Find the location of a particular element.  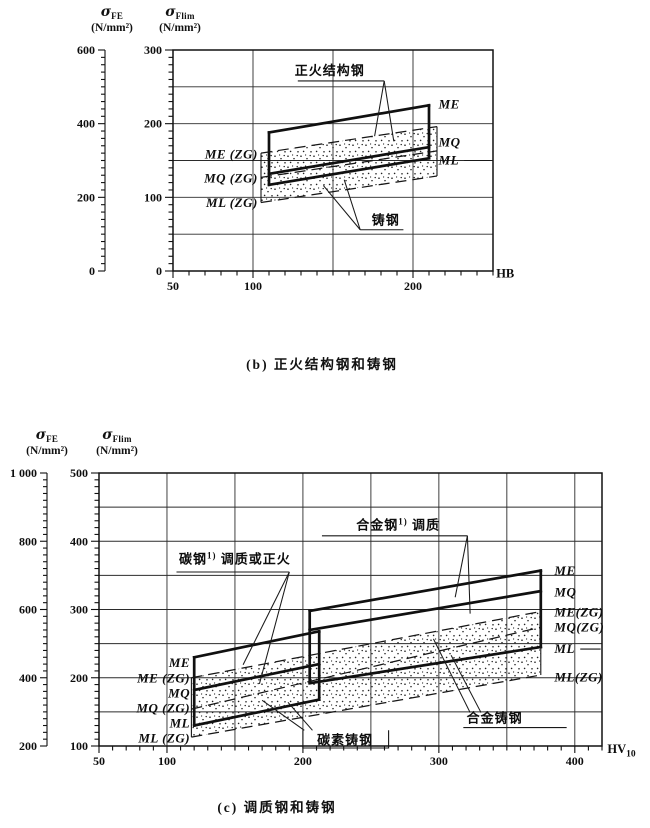

label-structural-steel: 正火结构钢 is located at coordinates (330, 70).